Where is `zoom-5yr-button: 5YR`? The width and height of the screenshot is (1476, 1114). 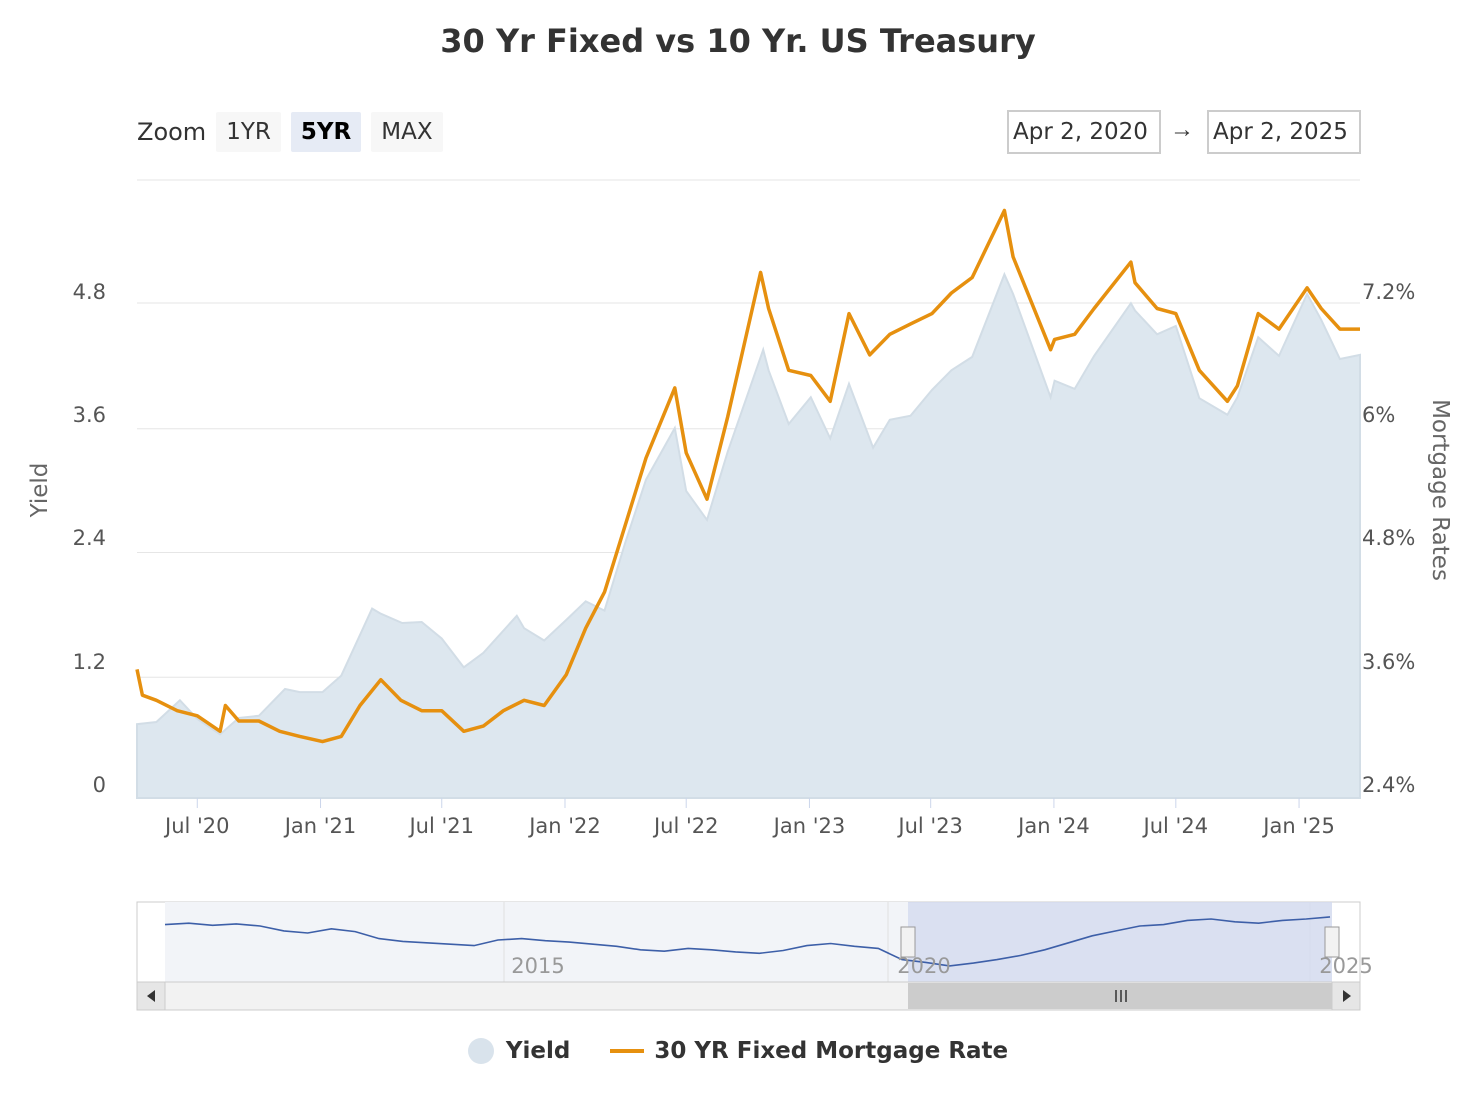
zoom-5yr-button: 5YR is located at coordinates (326, 132).